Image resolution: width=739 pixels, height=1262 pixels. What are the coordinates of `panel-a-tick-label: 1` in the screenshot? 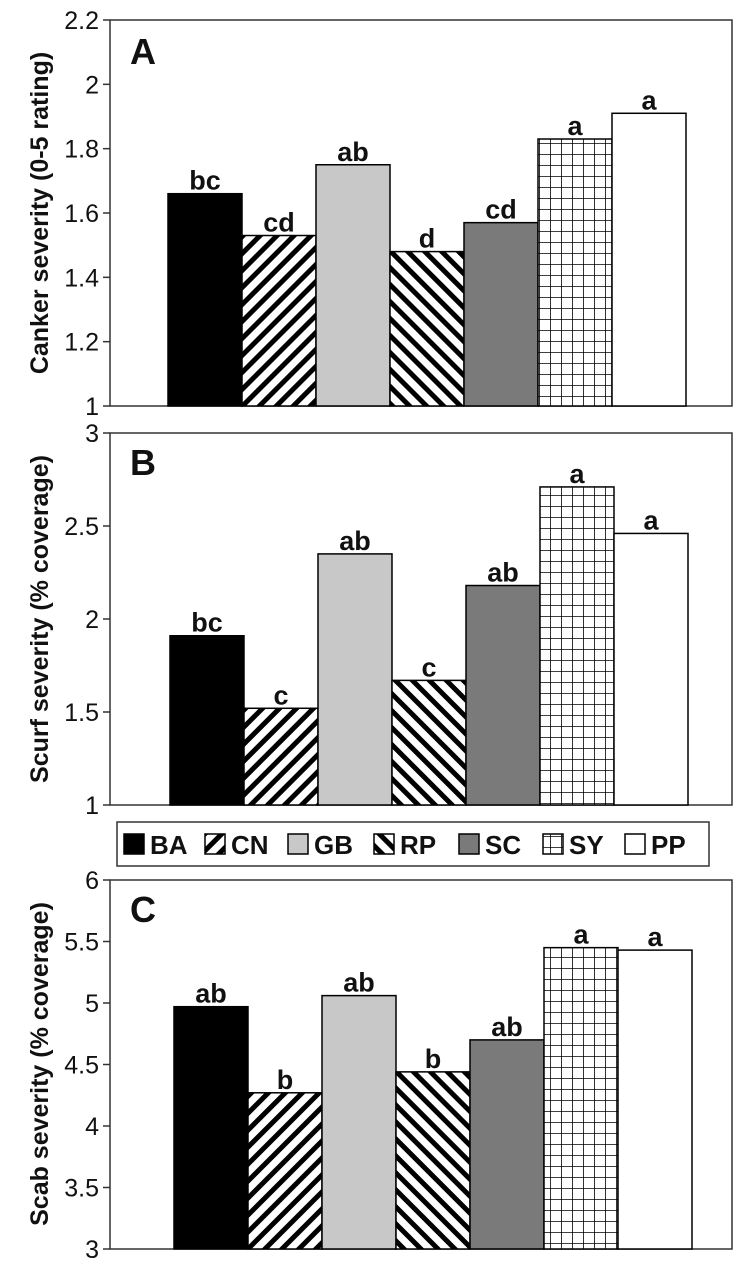 It's located at (92, 407).